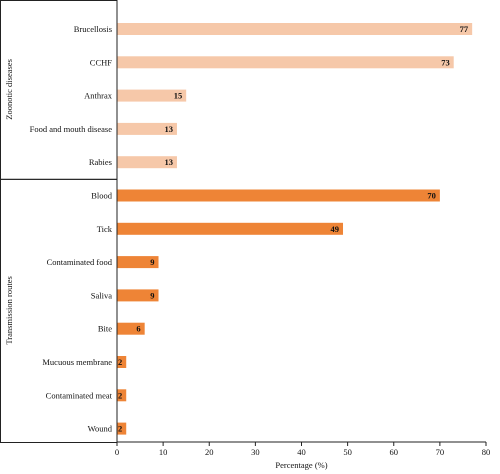 This screenshot has height=474, width=500. What do you see at coordinates (464, 29) in the screenshot?
I see `bar-value-label: 77` at bounding box center [464, 29].